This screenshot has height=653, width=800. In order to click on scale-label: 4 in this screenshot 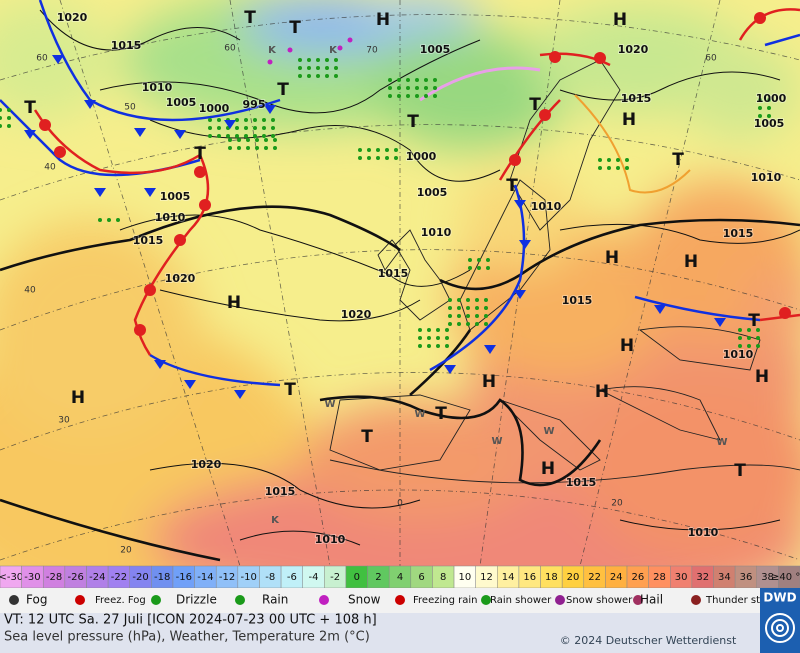, I will do `click(400, 577)`.